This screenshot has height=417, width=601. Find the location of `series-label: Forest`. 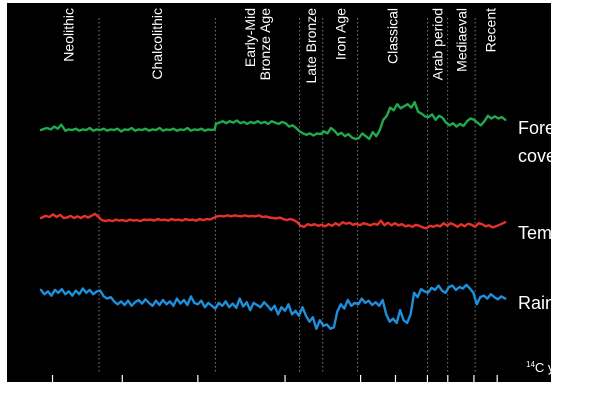

series-label: Forest is located at coordinates (543, 128).